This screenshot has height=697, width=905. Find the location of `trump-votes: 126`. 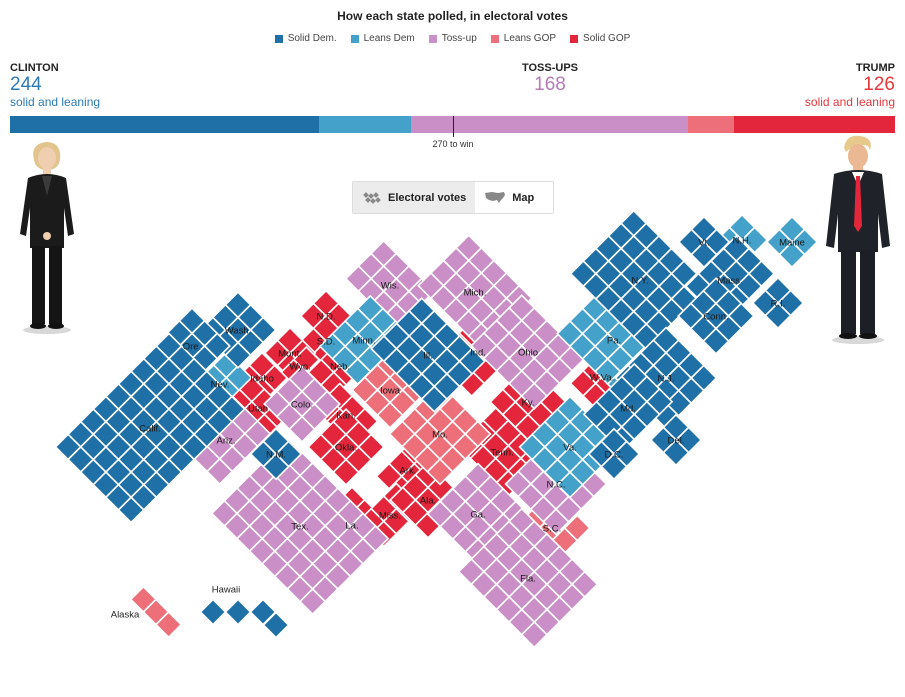

trump-votes: 126 is located at coordinates (879, 85).